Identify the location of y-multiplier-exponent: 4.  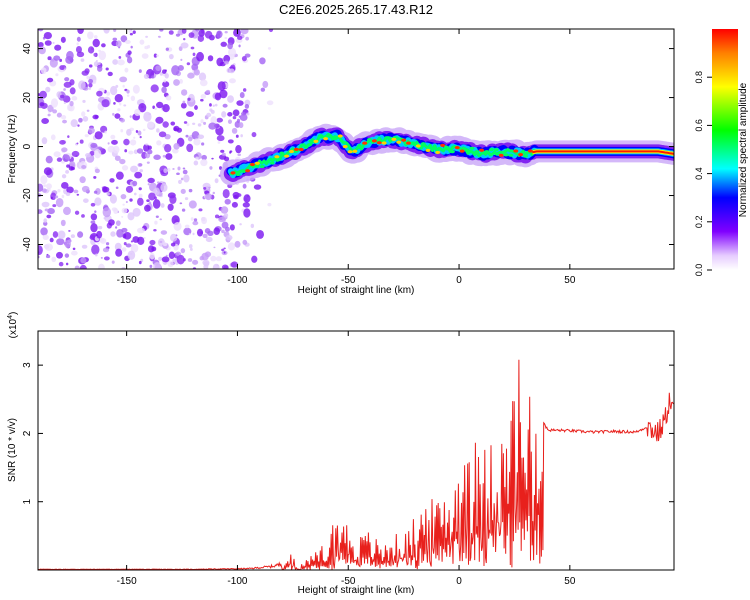
(10, 317).